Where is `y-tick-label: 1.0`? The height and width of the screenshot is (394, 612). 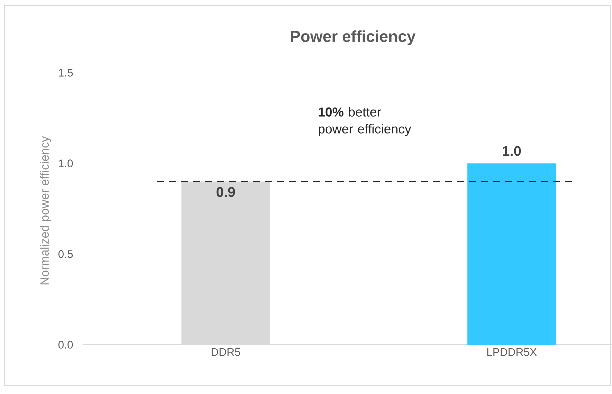 y-tick-label: 1.0 is located at coordinates (66, 164).